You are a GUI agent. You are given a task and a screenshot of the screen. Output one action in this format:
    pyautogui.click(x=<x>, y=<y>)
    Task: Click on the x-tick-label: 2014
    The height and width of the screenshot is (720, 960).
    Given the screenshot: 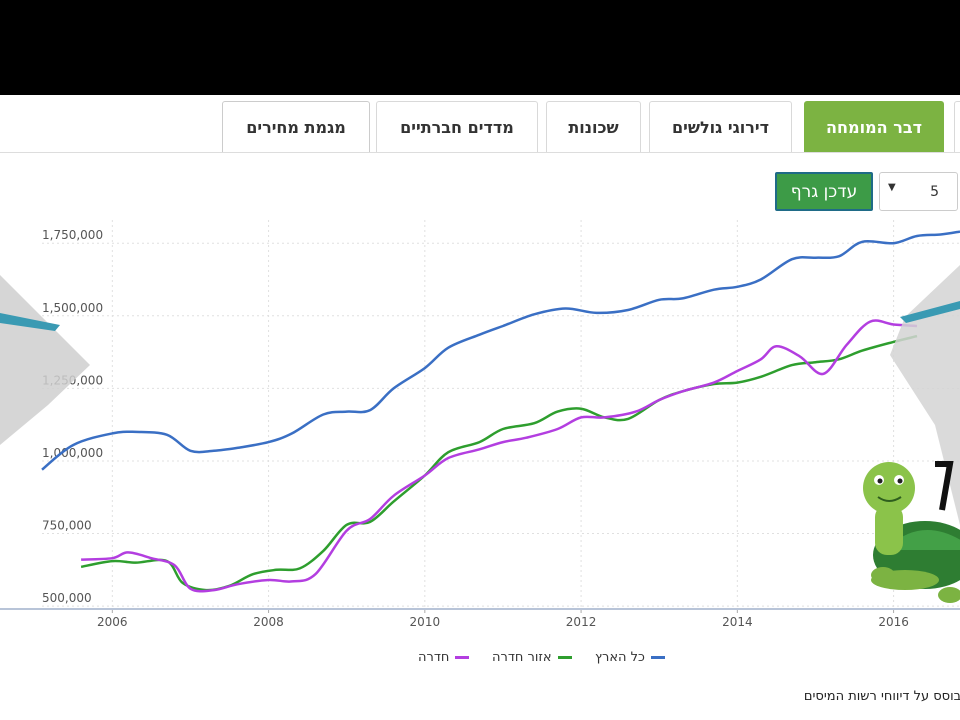 What is the action you would take?
    pyautogui.click(x=737, y=622)
    